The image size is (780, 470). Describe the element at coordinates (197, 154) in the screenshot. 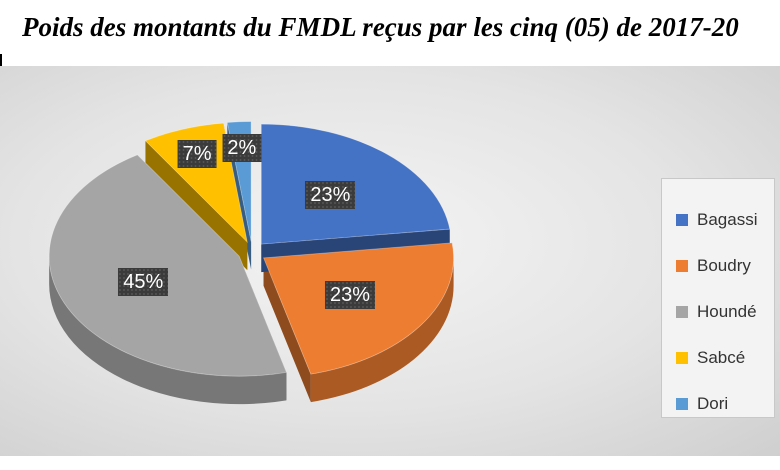

I see `data-label-sabcé: 7%` at that location.